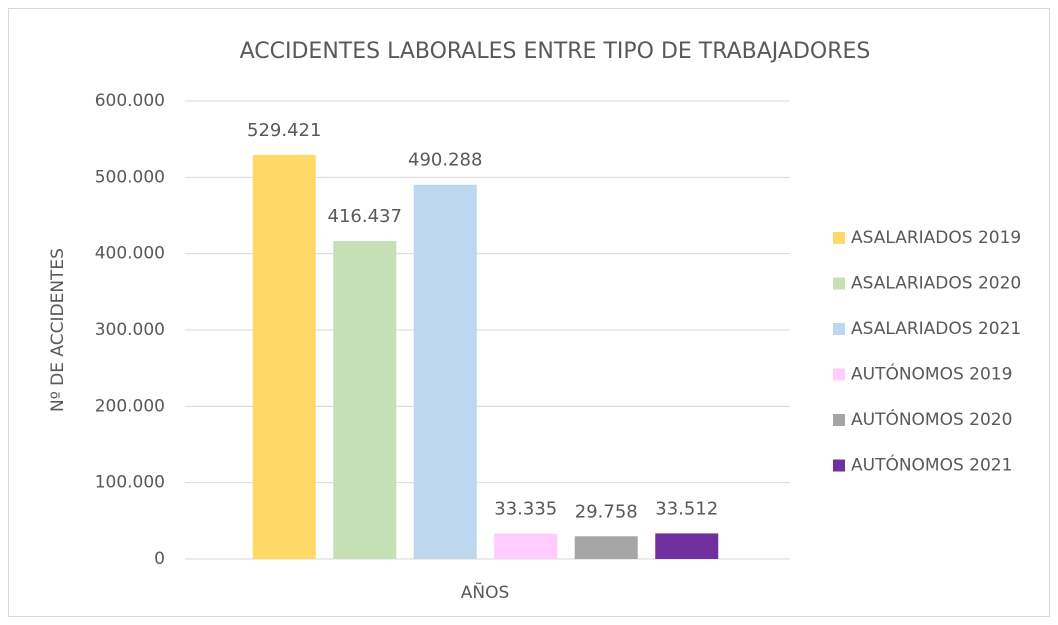  Describe the element at coordinates (936, 329) in the screenshot. I see `legend-label: ASALARIADOS 2021` at that location.